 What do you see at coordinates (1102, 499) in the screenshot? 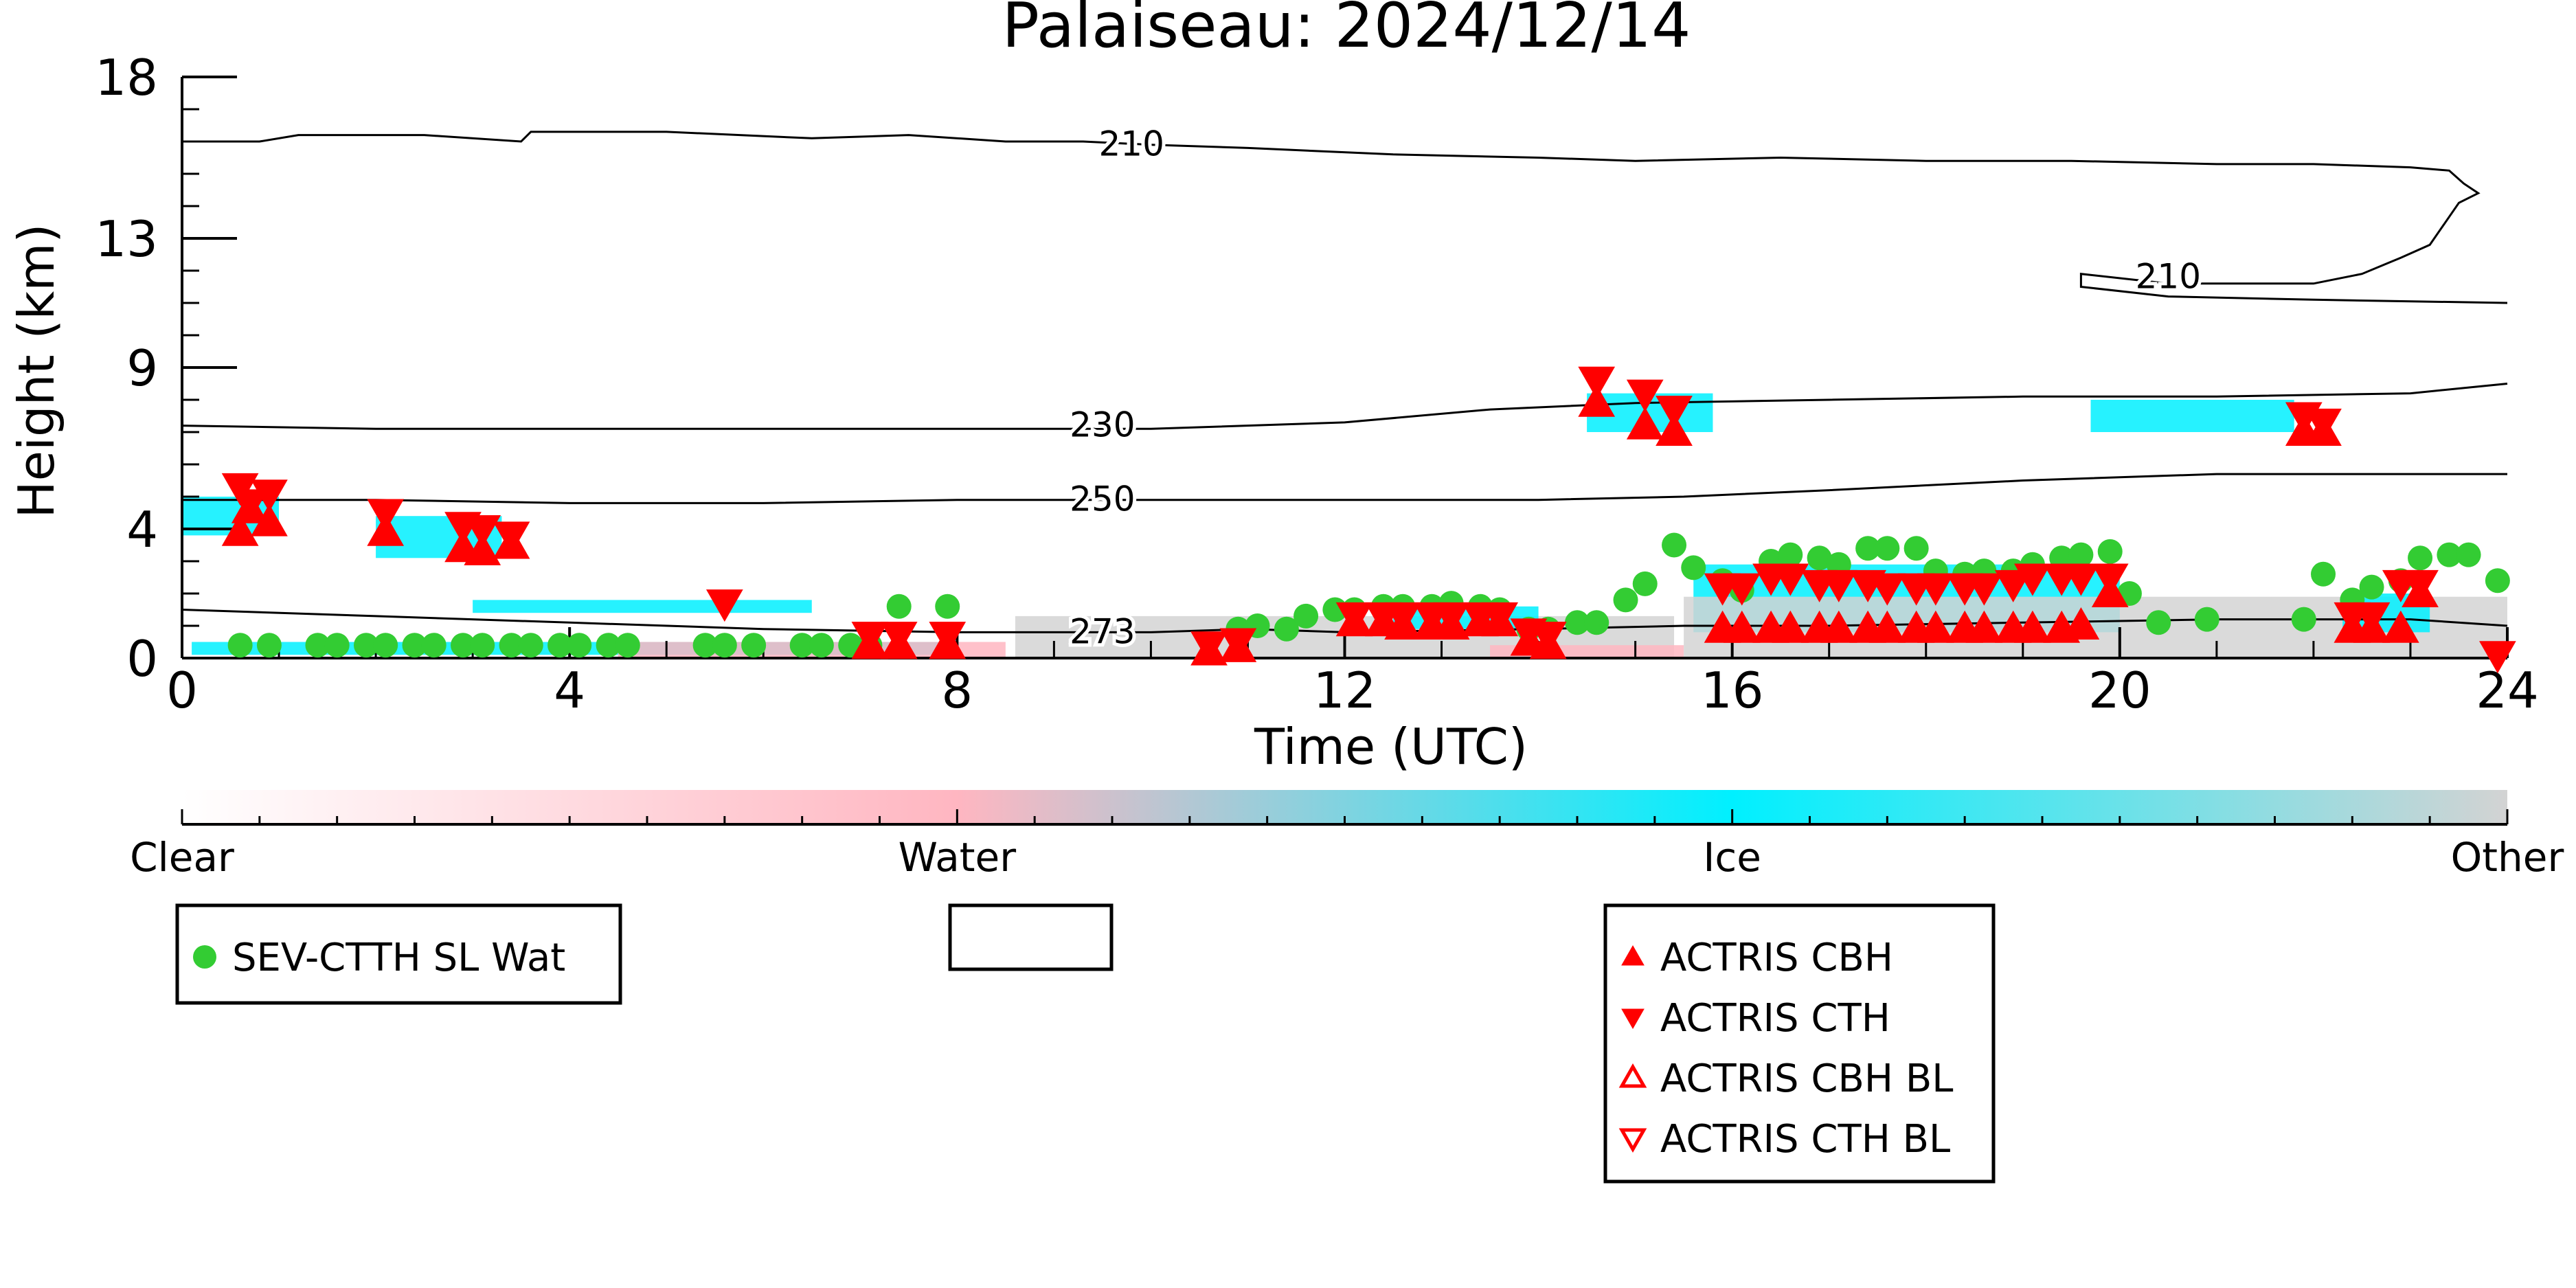
I see `contour-label-250: 250` at bounding box center [1102, 499].